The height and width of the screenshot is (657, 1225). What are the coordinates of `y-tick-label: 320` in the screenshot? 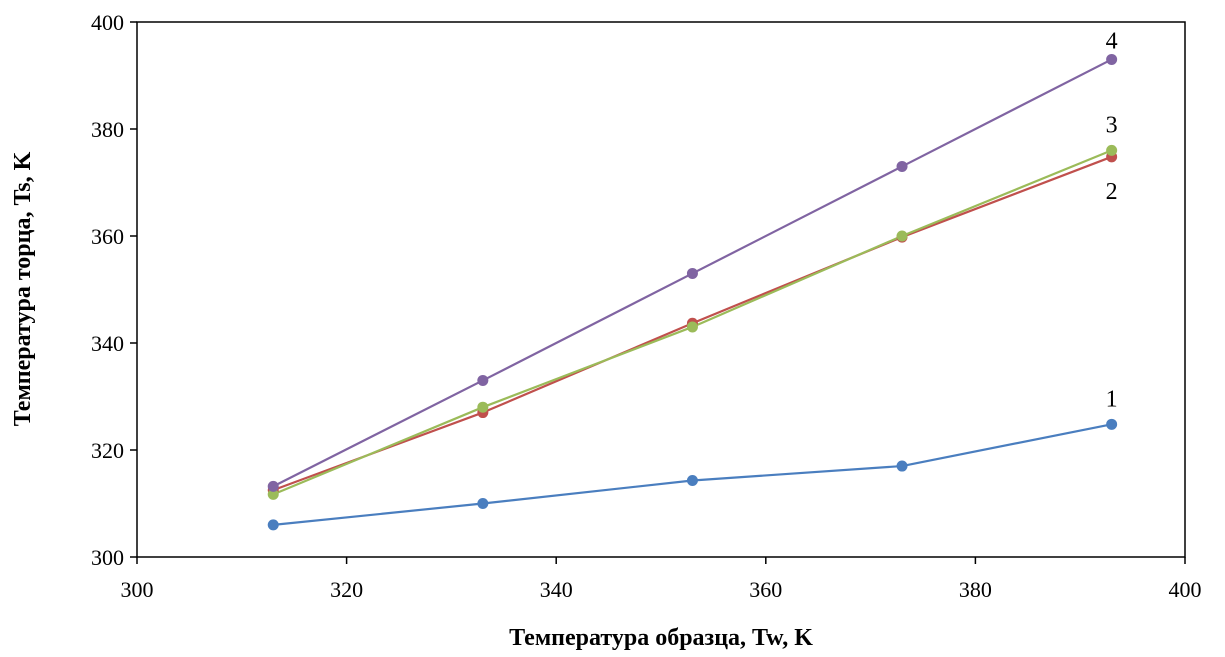 It's located at (107, 450).